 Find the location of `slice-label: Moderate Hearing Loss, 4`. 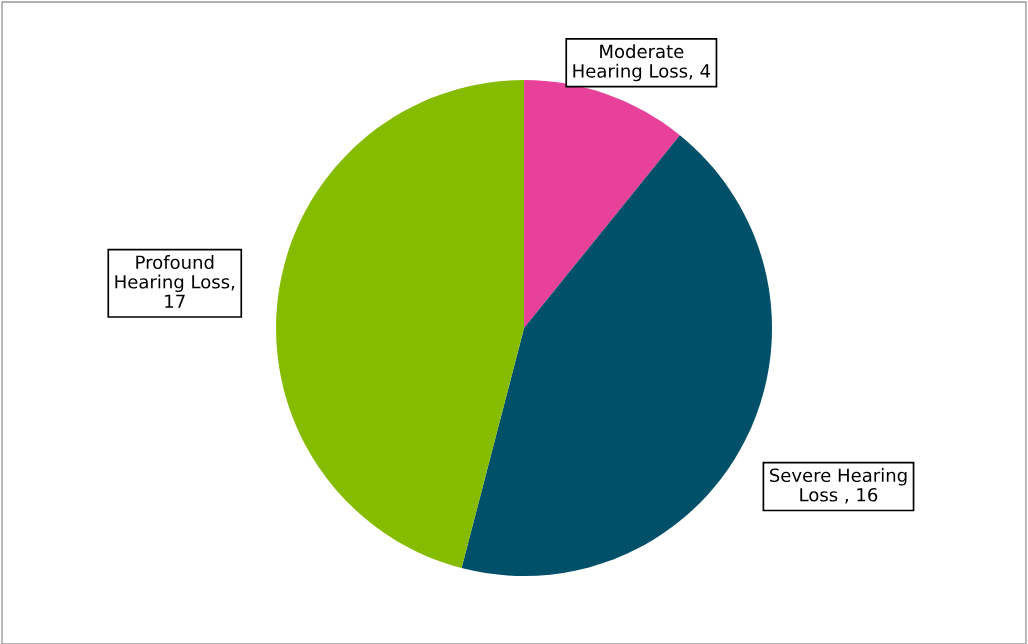

slice-label: Moderate Hearing Loss, 4 is located at coordinates (642, 63).